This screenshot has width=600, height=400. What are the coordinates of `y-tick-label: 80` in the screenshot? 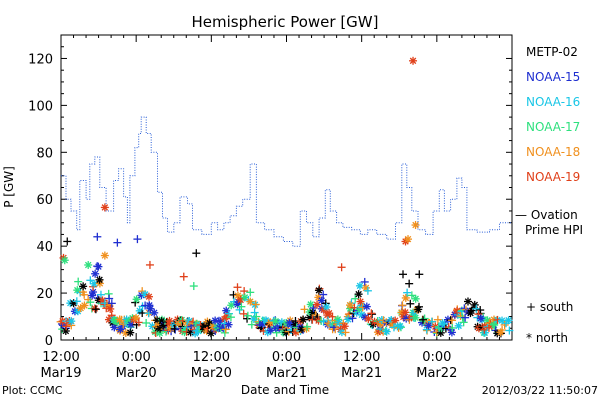 It's located at (44, 153).